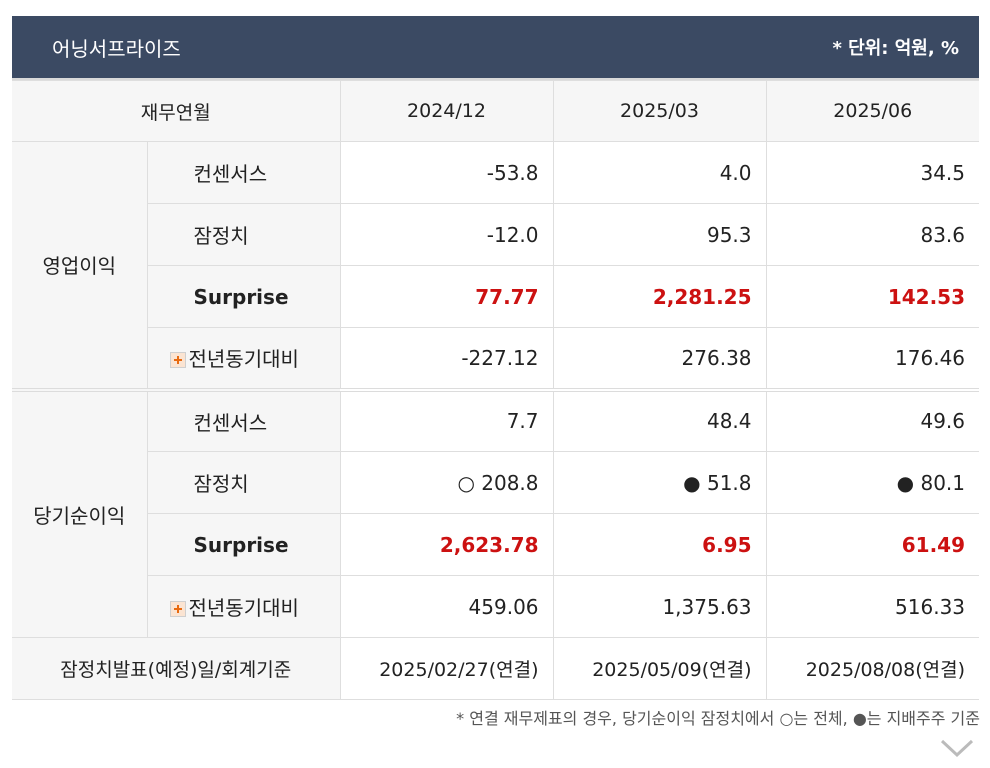 This screenshot has width=990, height=768. What do you see at coordinates (446, 172) in the screenshot?
I see `cell-value: -53.8` at bounding box center [446, 172].